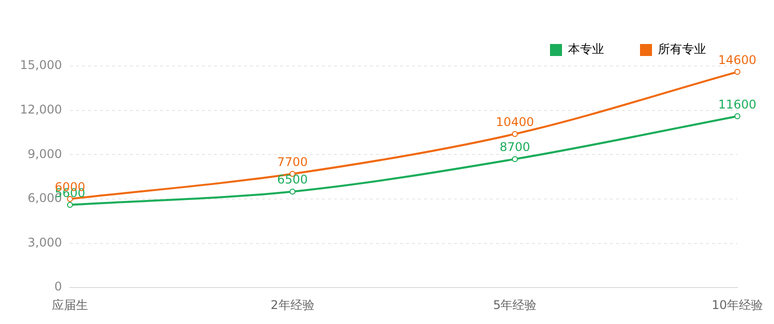 This screenshot has width=774, height=324. I want to click on data-label: 6500, so click(292, 179).